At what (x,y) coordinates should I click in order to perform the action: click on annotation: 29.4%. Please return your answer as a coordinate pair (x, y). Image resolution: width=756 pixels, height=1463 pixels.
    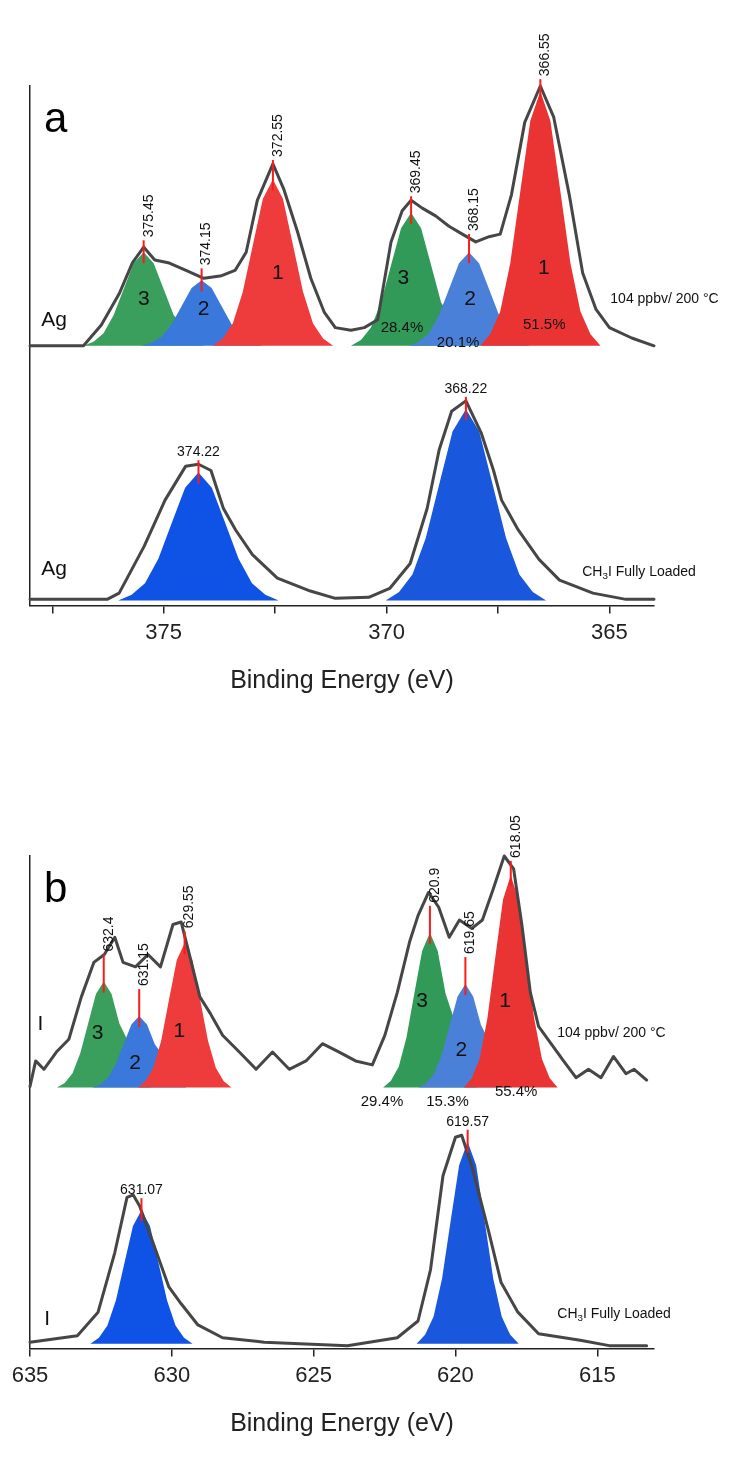
    Looking at the image, I should click on (382, 1101).